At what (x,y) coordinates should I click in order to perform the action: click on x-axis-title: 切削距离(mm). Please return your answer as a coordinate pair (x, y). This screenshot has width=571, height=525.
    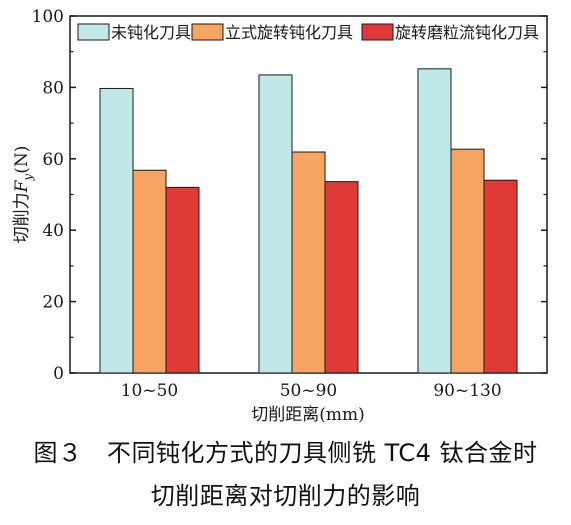
    Looking at the image, I should click on (308, 415).